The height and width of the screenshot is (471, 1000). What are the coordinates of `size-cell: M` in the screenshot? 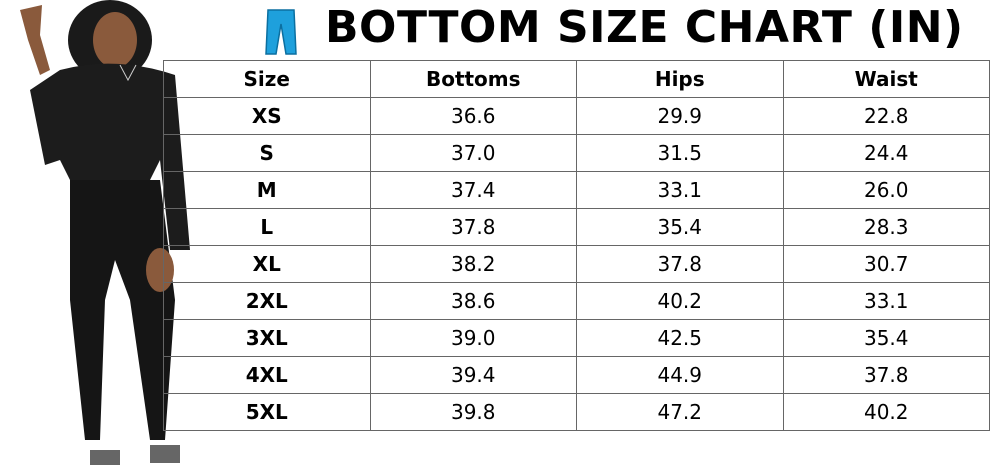 It's located at (267, 190).